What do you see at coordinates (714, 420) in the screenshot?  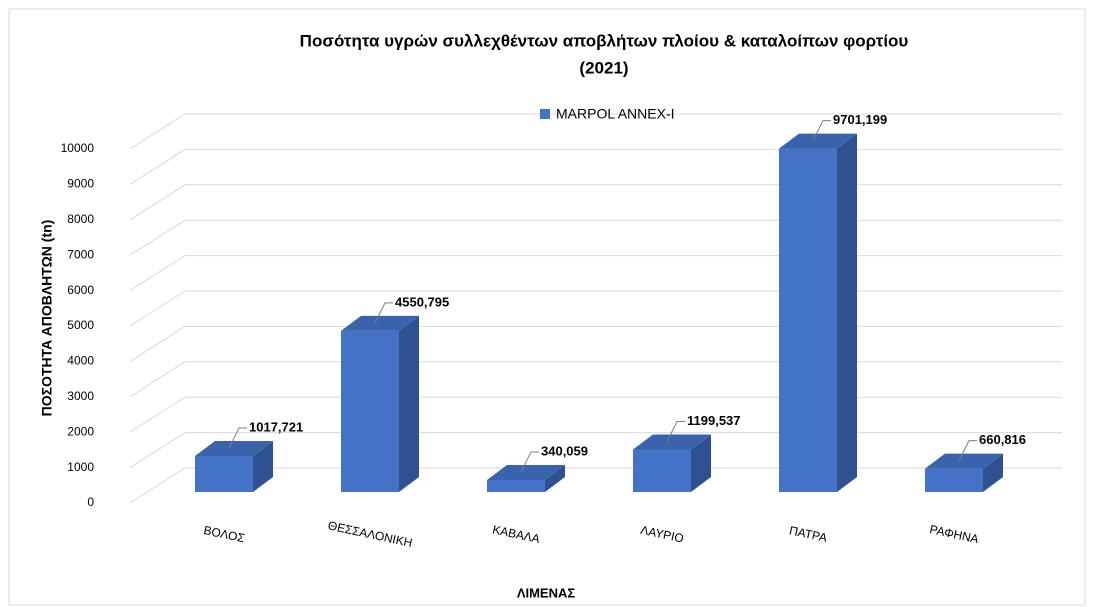 I see `data-label: 1199,537` at bounding box center [714, 420].